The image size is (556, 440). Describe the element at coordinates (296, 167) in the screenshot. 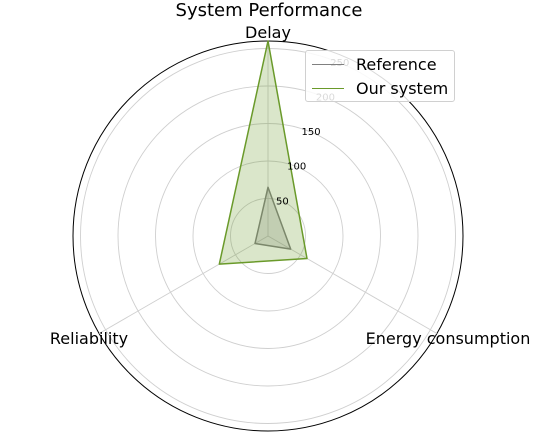

I see `radial-tick-label: 100` at that location.